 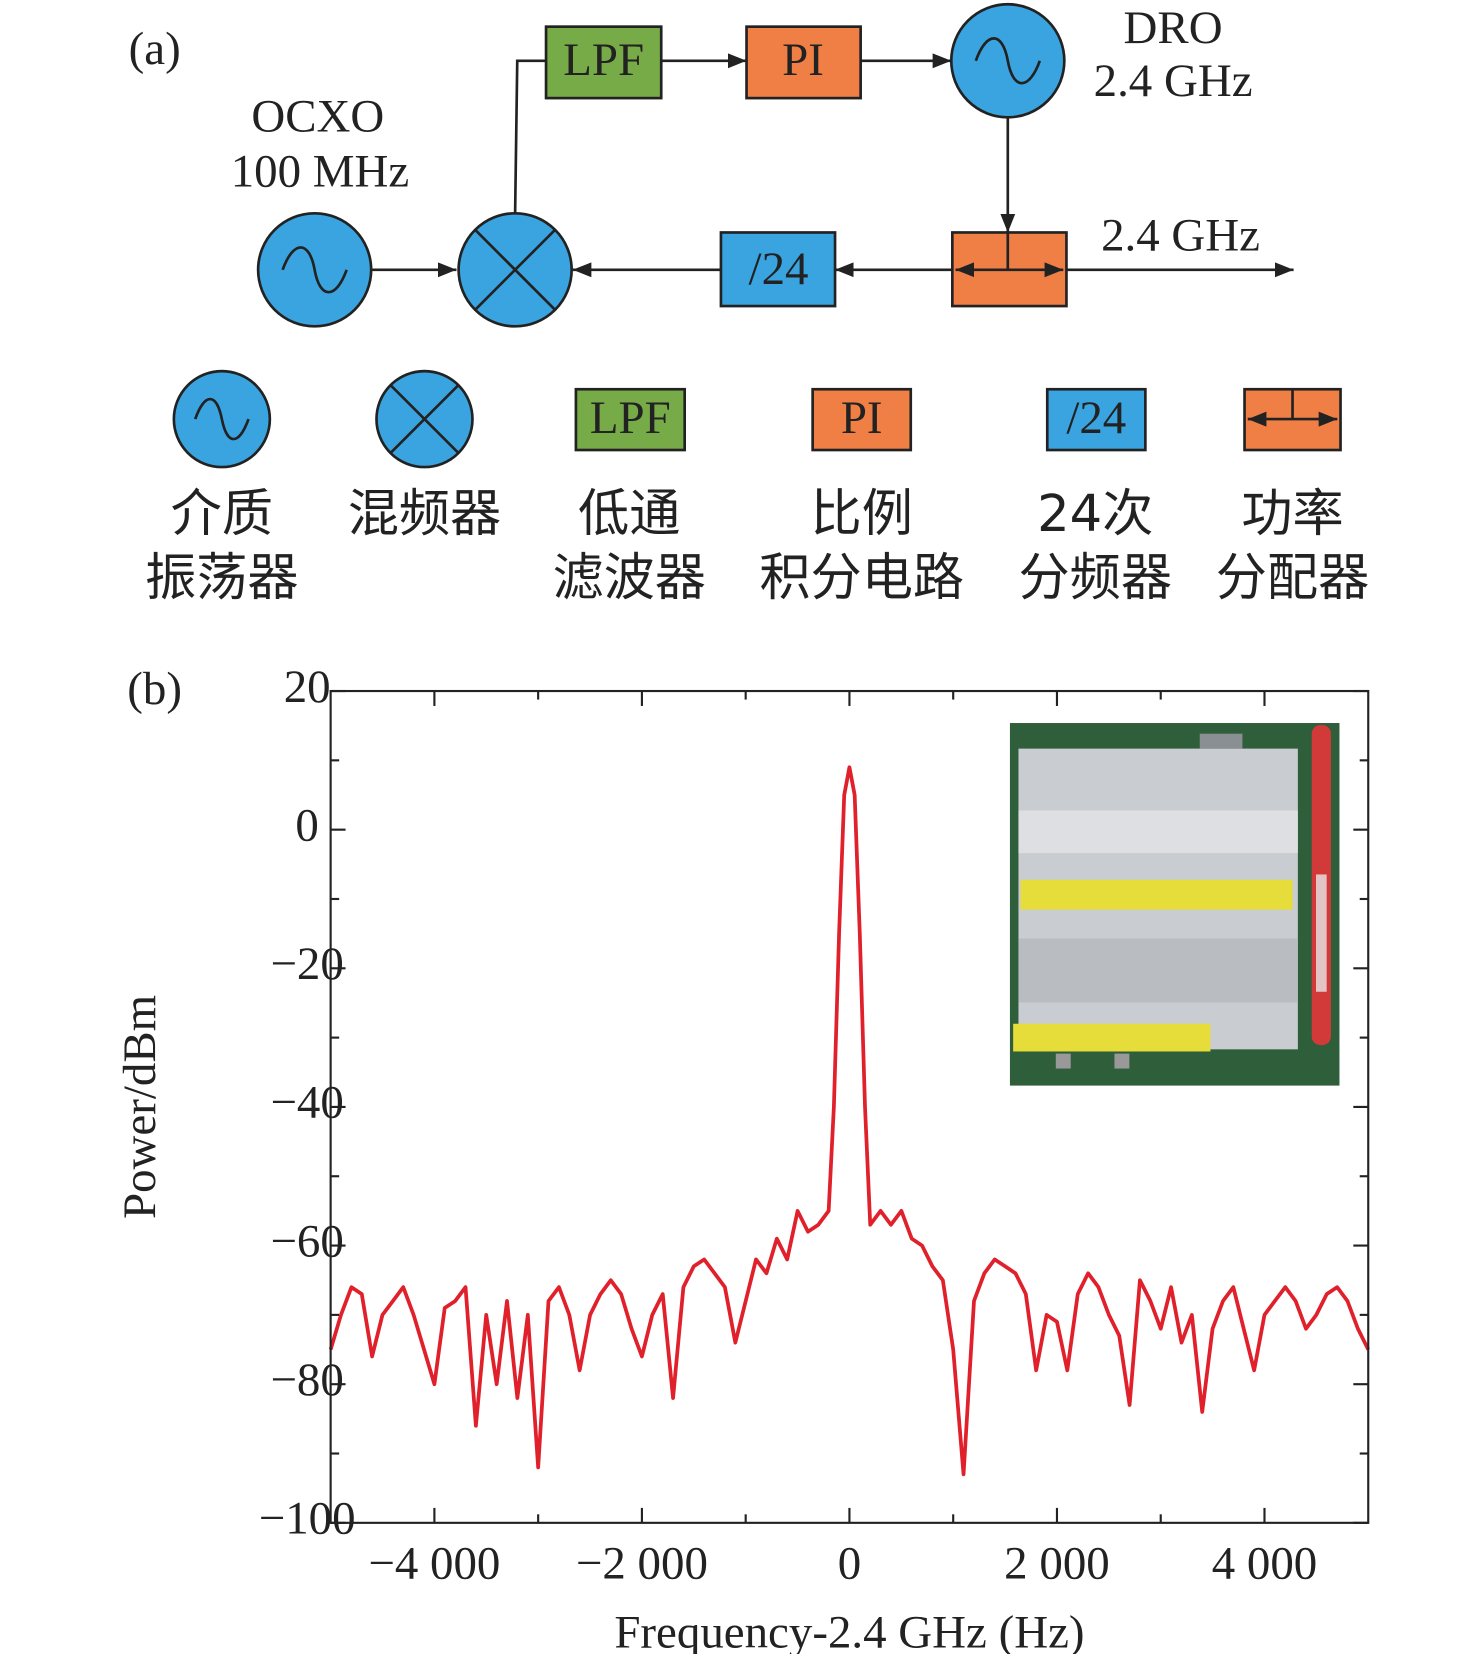 What do you see at coordinates (307, 1519) in the screenshot?
I see `y-tick-label: −100` at bounding box center [307, 1519].